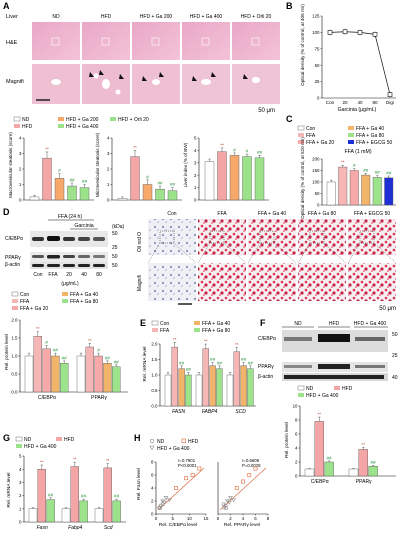 The image size is (408, 550). I want to click on panel-letter: C, so click(289, 119).